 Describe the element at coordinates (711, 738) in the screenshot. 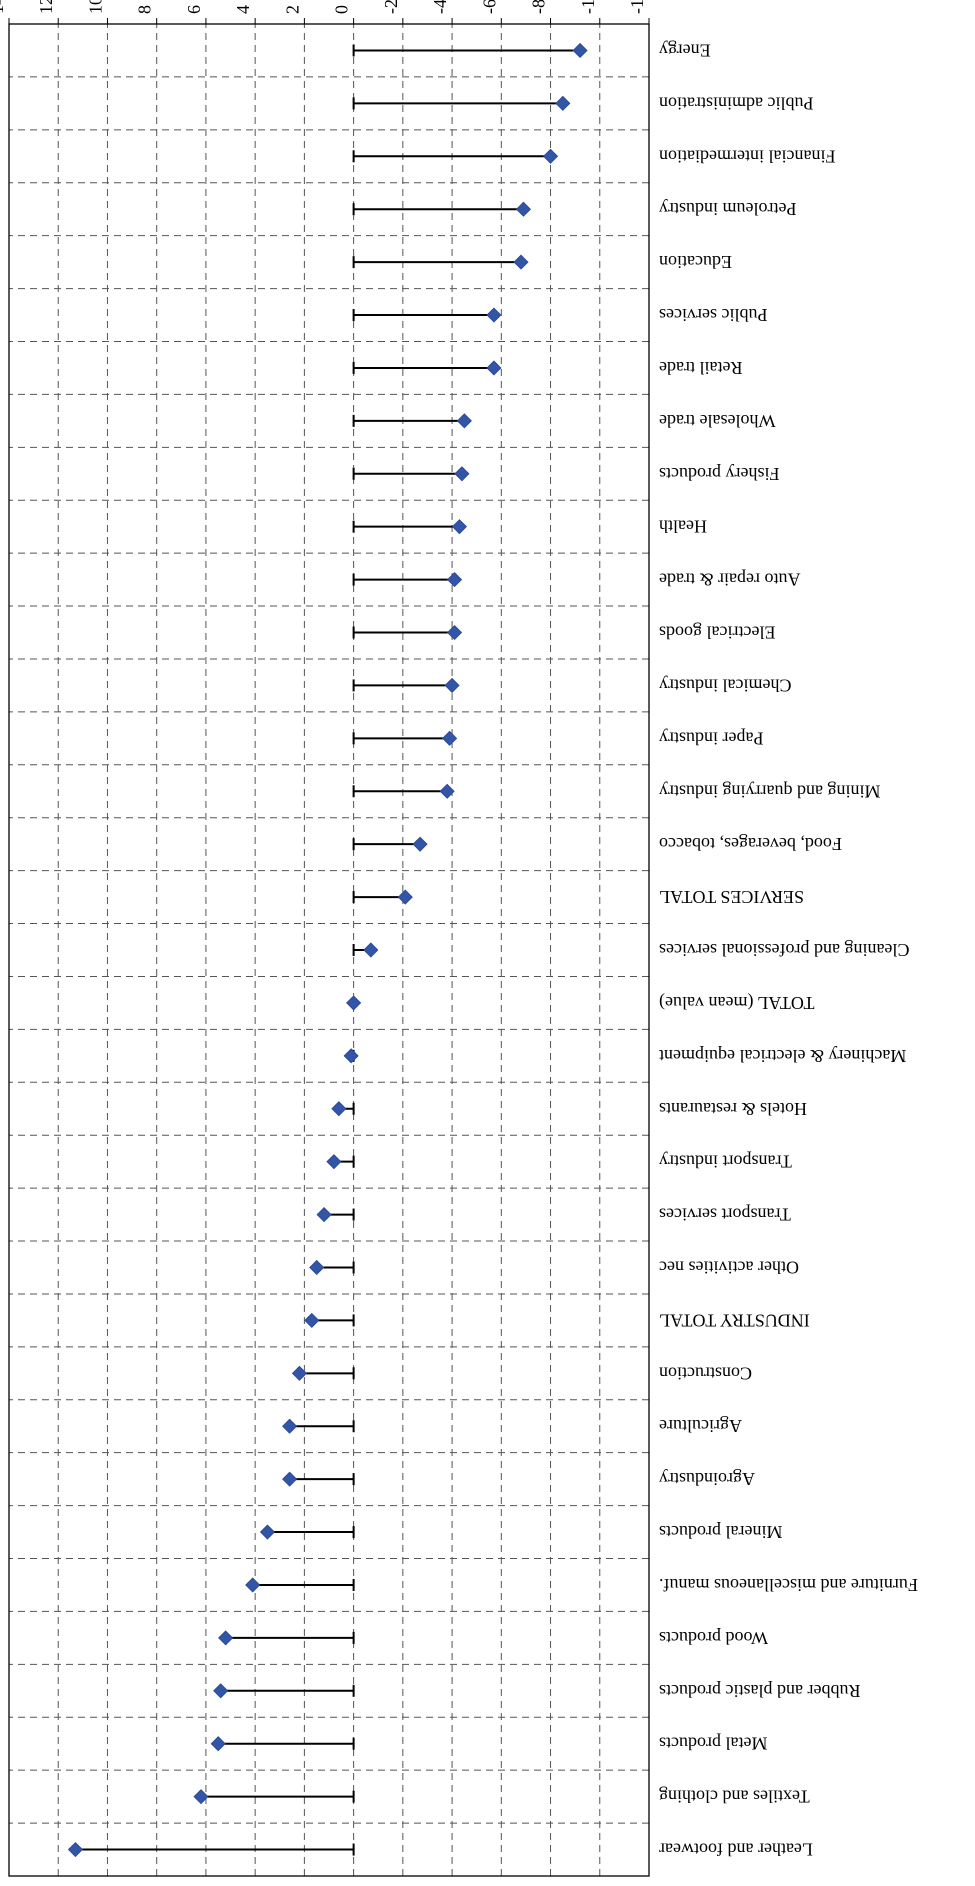

I see `category-label: Paper industry` at that location.